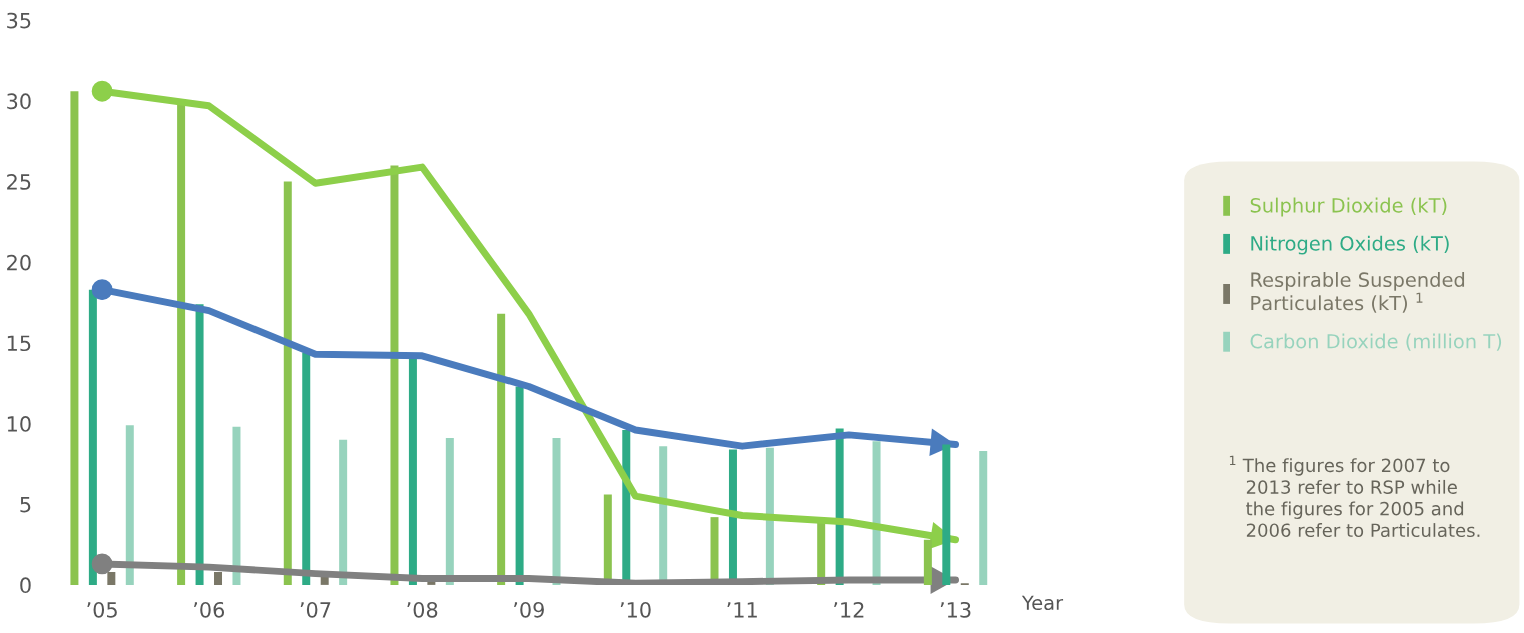 This screenshot has width=1524, height=633. Describe the element at coordinates (1350, 245) in the screenshot. I see `legend-label: Nitrogen Oxides (kT)` at that location.